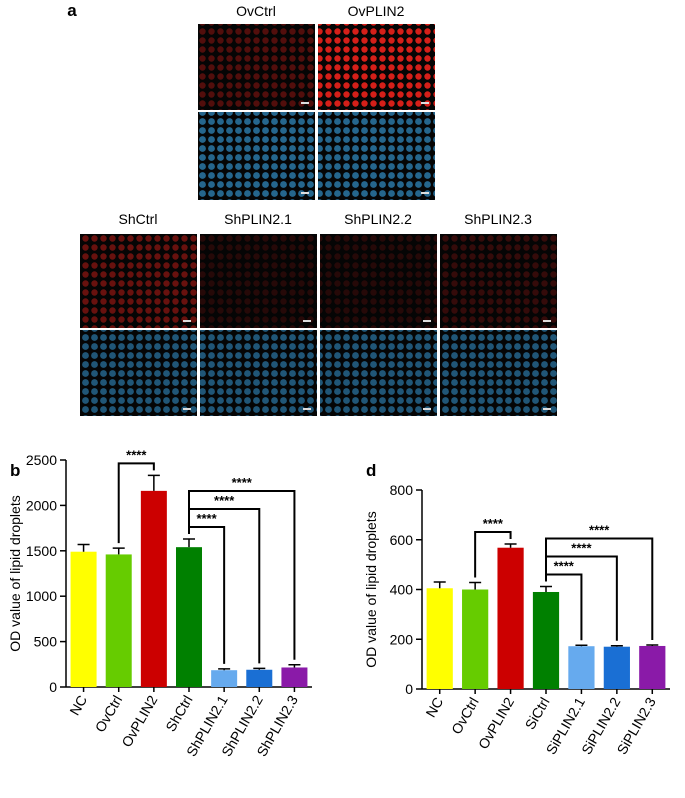 The height and width of the screenshot is (798, 685). Describe the element at coordinates (41, 505) in the screenshot. I see `y-tick-label: 2000` at that location.